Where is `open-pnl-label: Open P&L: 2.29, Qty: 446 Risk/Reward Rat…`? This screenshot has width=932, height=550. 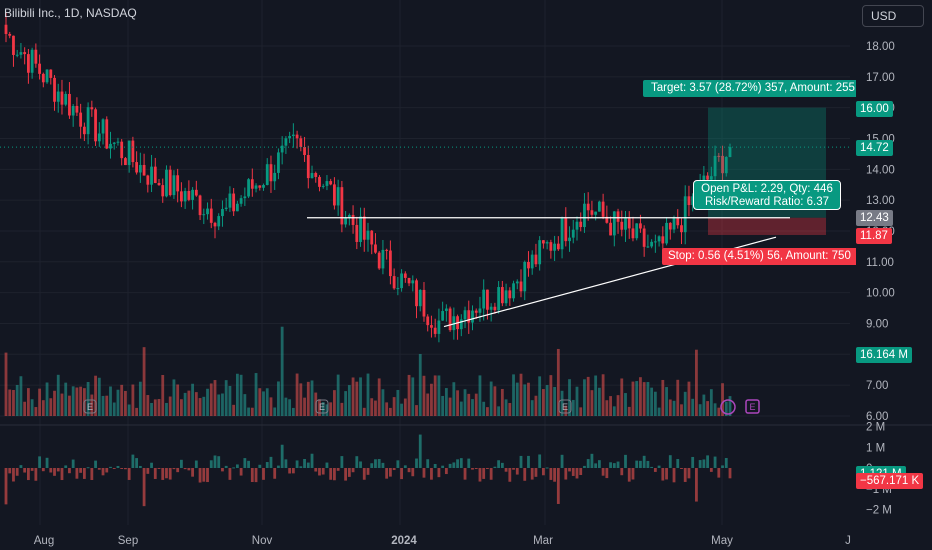 open-pnl-label: Open P&L: 2.29, Qty: 446 Risk/Reward Rat… is located at coordinates (767, 195).